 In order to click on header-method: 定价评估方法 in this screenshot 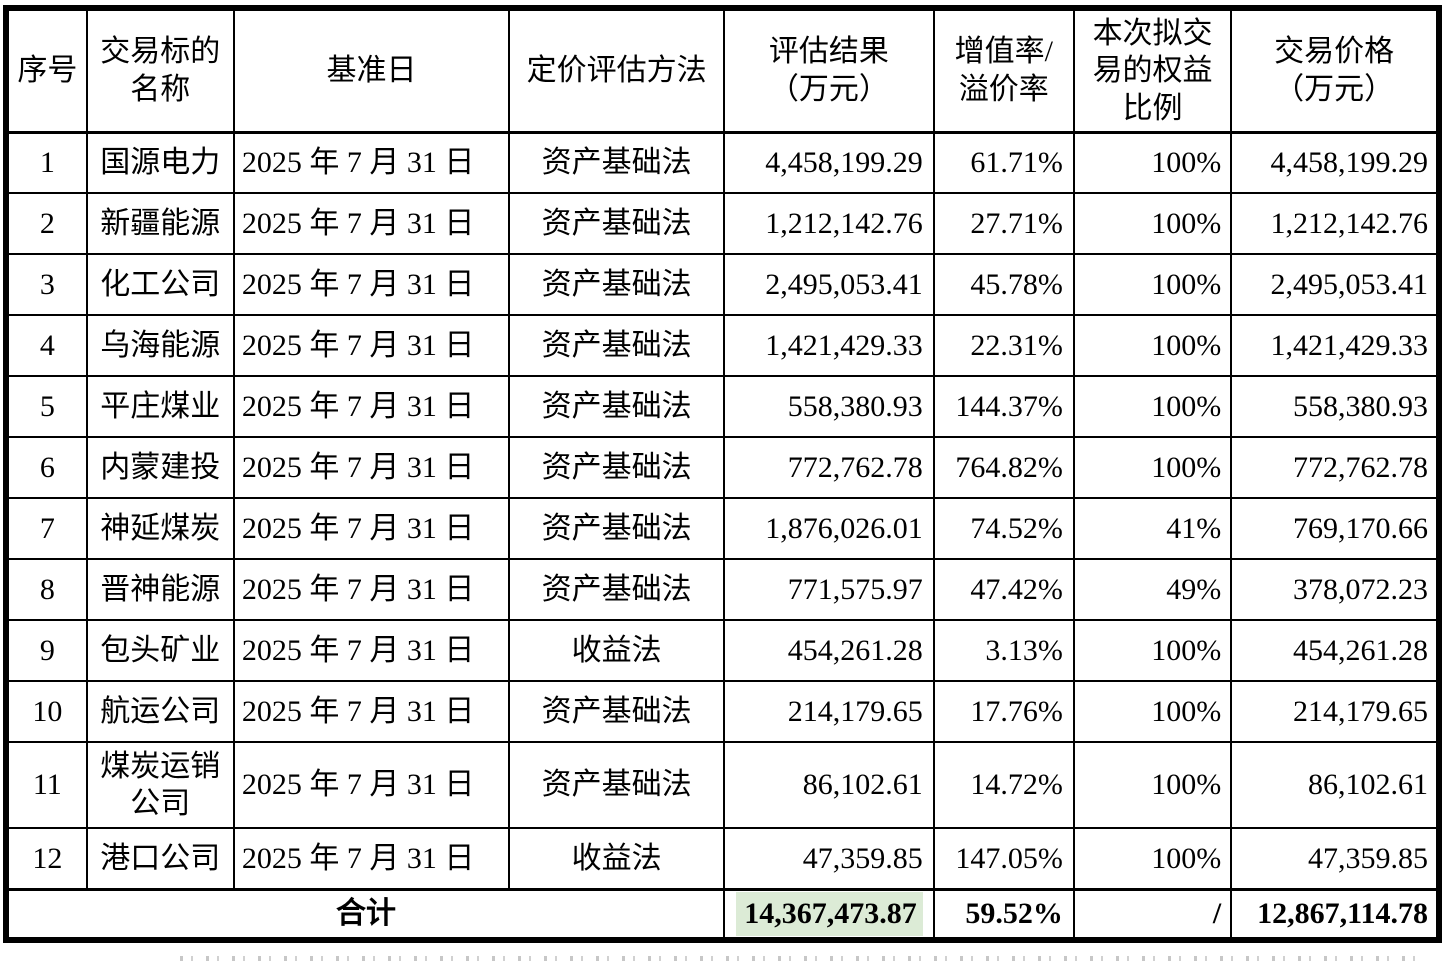, I will do `click(616, 70)`.